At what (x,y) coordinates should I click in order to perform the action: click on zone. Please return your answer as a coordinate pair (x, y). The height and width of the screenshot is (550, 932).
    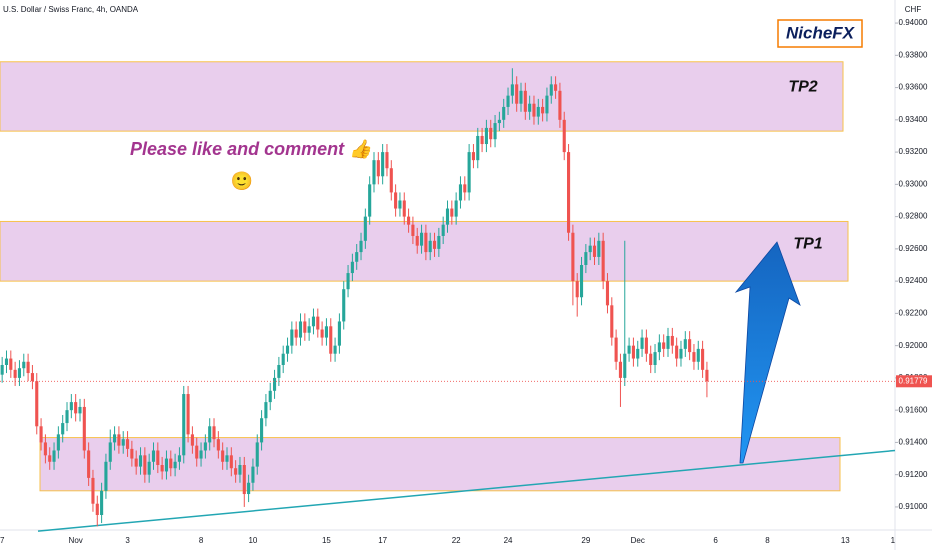
    Looking at the image, I should click on (422, 96).